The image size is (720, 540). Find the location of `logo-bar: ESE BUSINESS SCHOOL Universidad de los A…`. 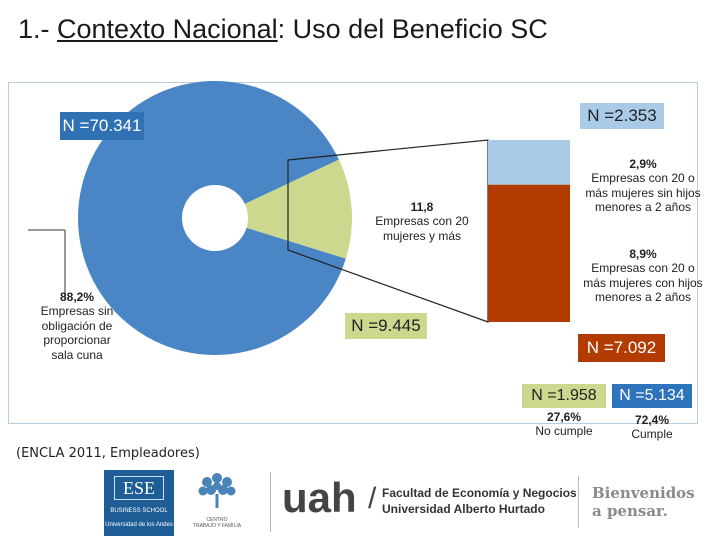

logo-bar: ESE BUSINESS SCHOOL Universidad de los A… is located at coordinates (360, 504).